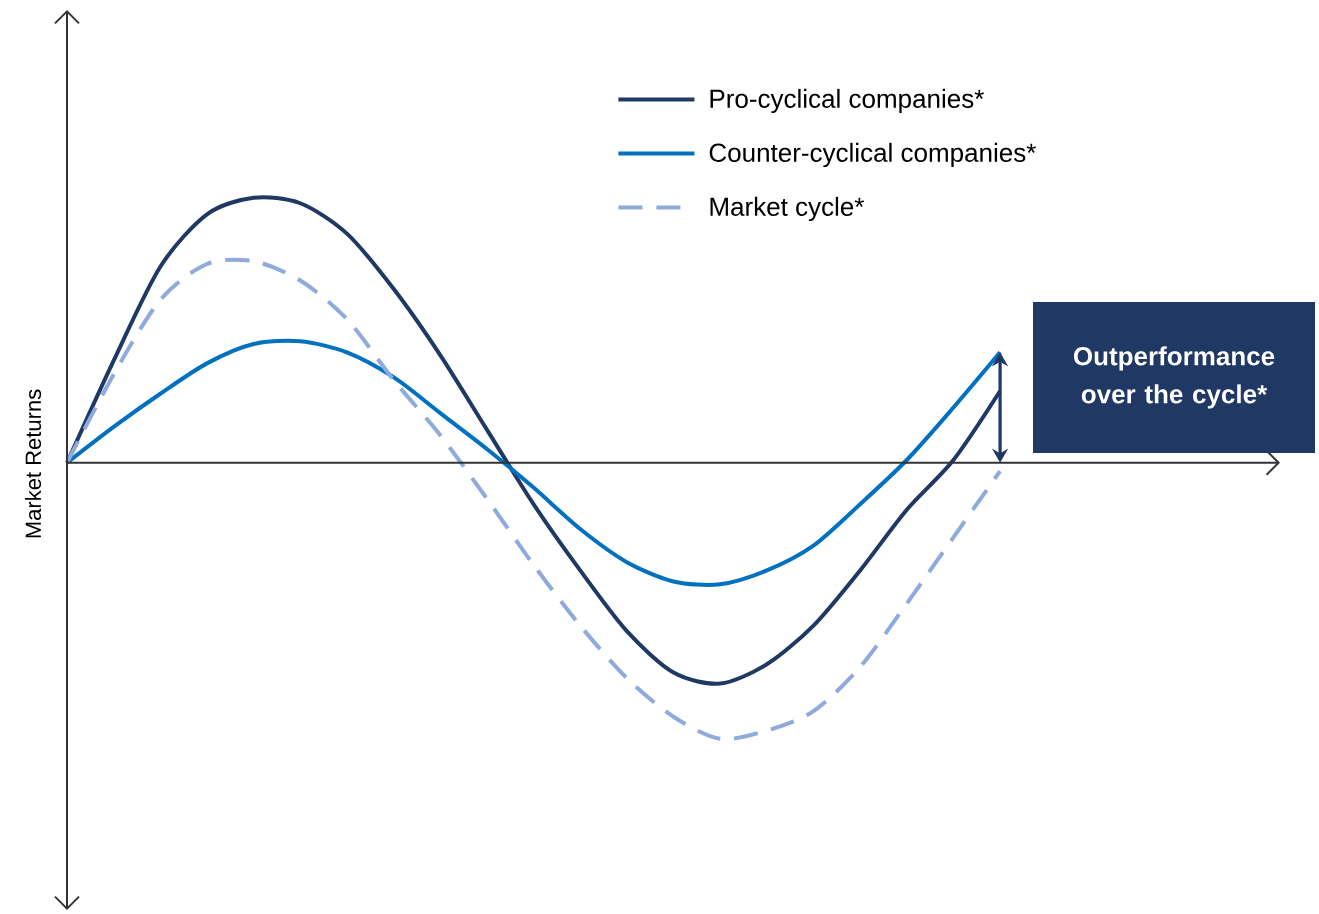 This screenshot has height=914, width=1319. I want to click on legend-label: Counter-cyclical companies*, so click(872, 155).